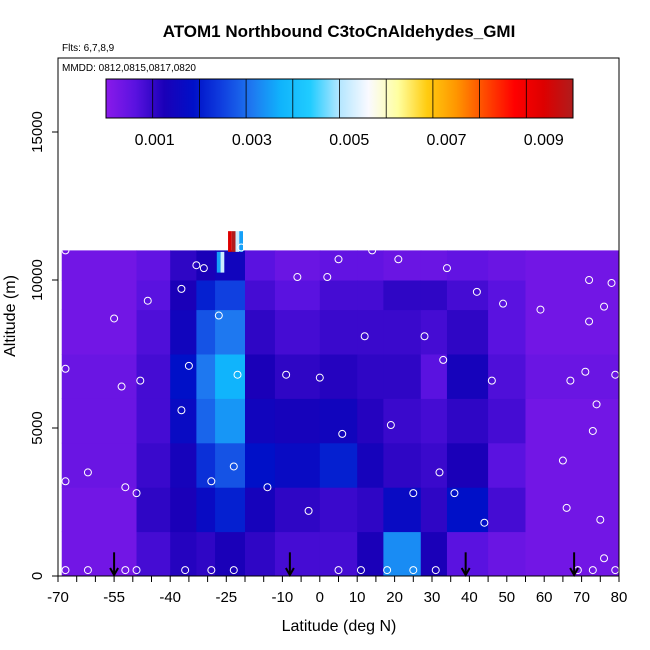 The image size is (650, 650). What do you see at coordinates (339, 31) in the screenshot?
I see `chart-title: ATOM1 Northbound C3toCnAldehydes_GMI` at bounding box center [339, 31].